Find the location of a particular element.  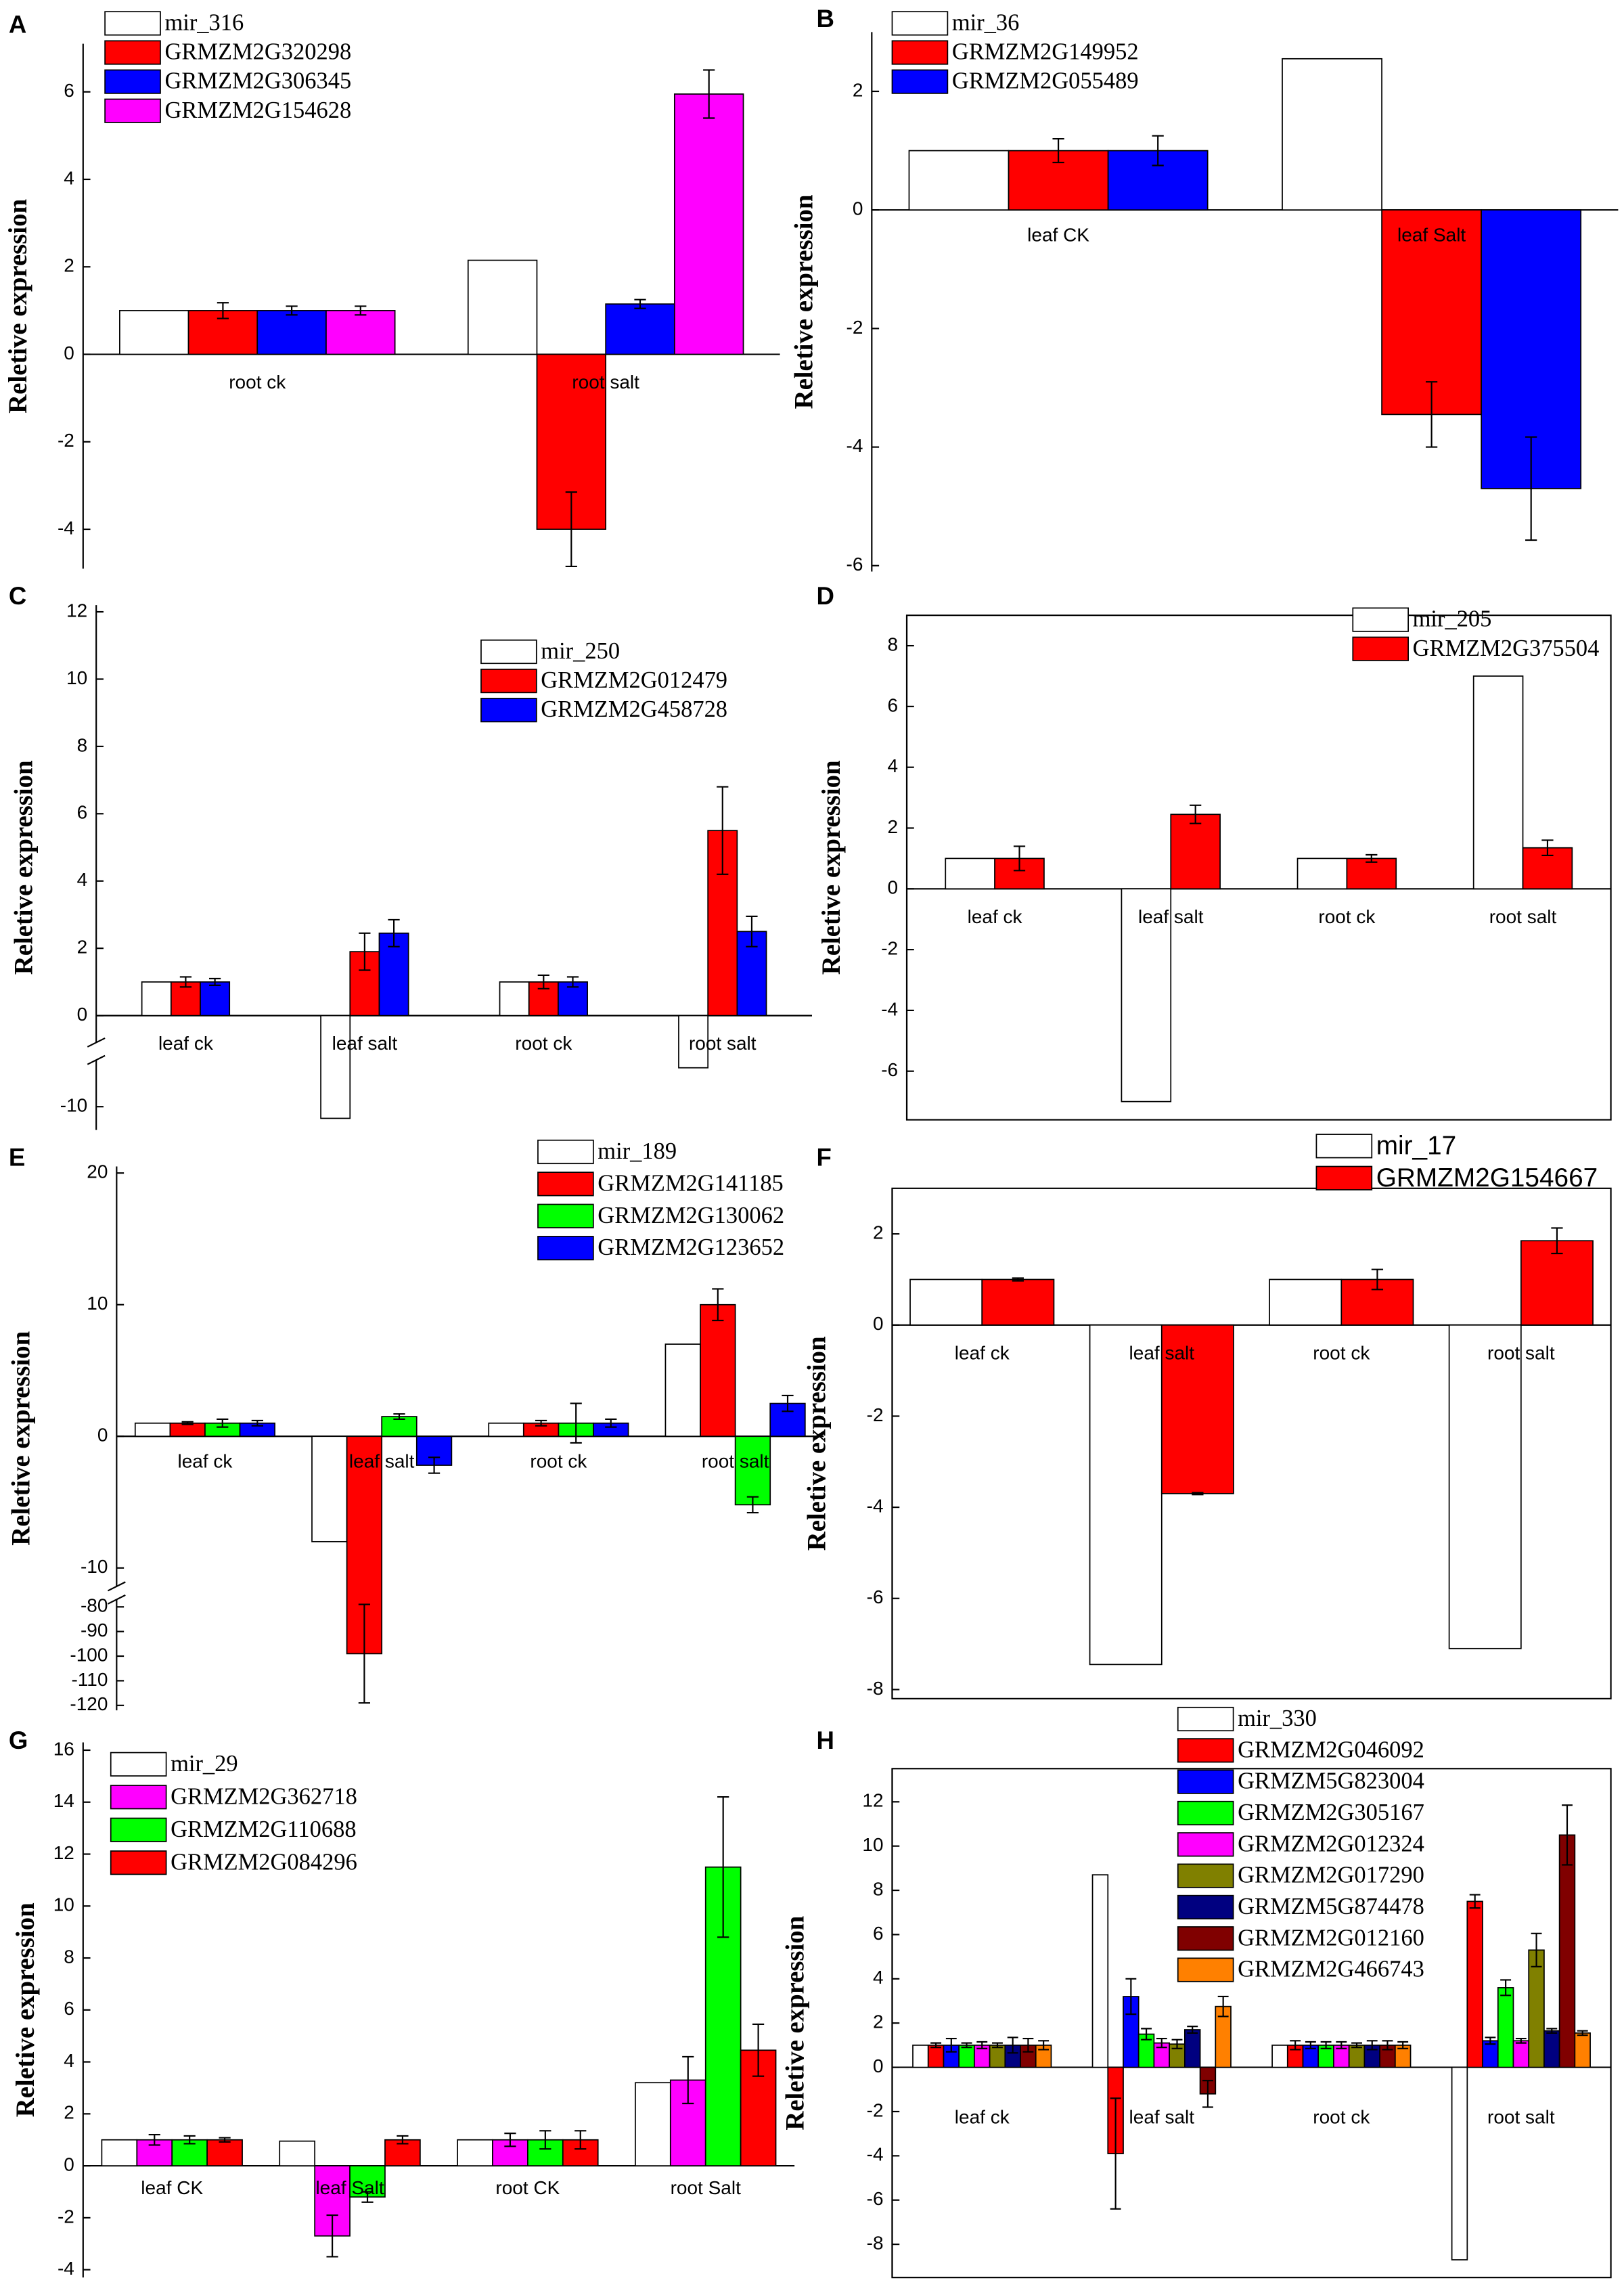

y-tick-label: -10 is located at coordinates (94, 1566).